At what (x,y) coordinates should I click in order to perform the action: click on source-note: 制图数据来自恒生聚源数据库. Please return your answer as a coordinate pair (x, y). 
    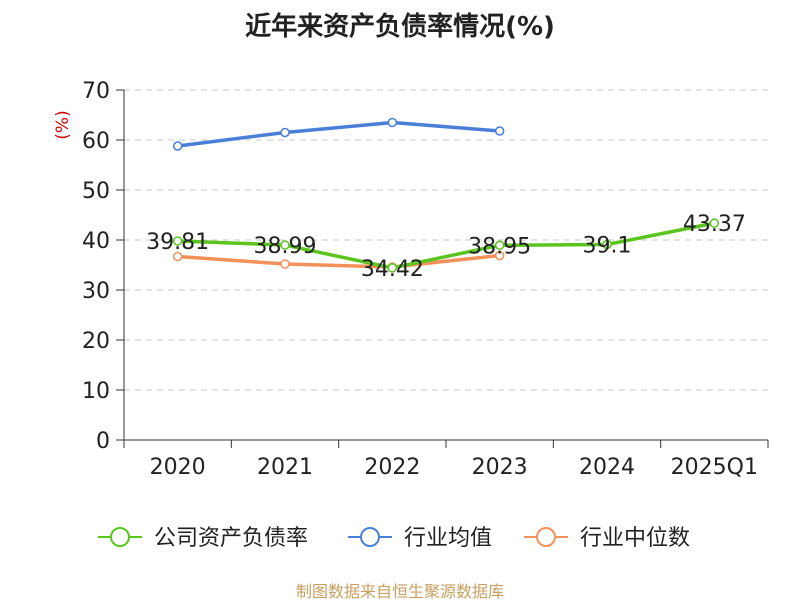
    Looking at the image, I should click on (399, 591).